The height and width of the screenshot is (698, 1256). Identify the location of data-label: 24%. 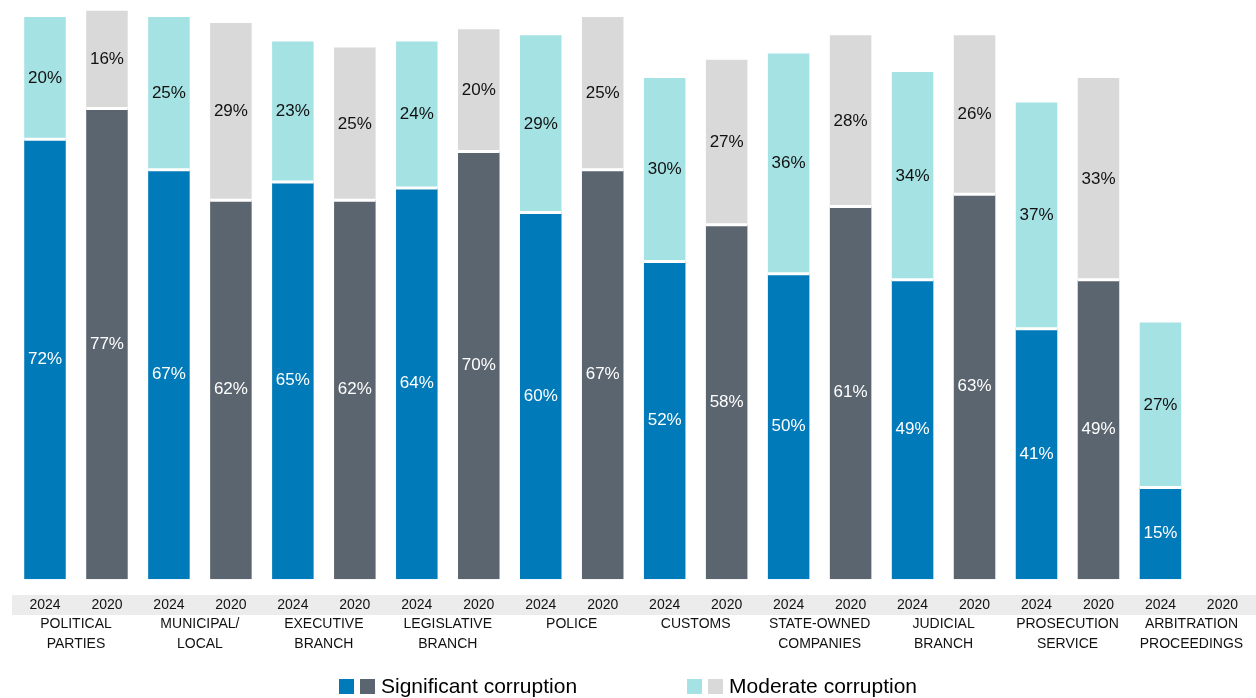
(416, 114).